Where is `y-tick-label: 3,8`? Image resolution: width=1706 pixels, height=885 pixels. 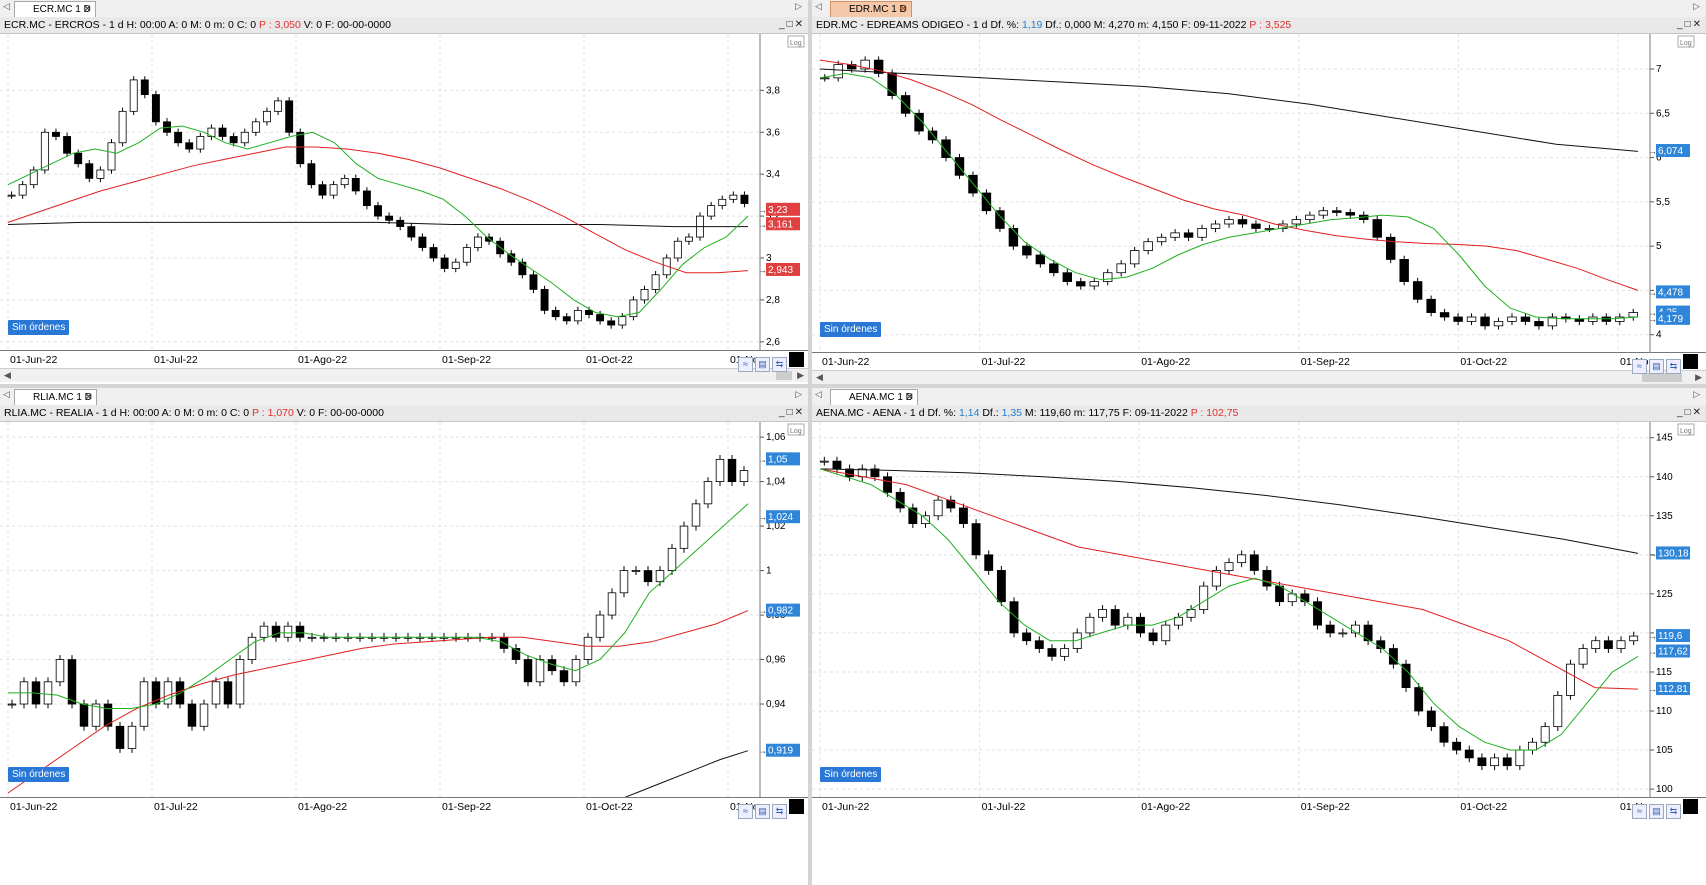
y-tick-label: 3,8 is located at coordinates (773, 90).